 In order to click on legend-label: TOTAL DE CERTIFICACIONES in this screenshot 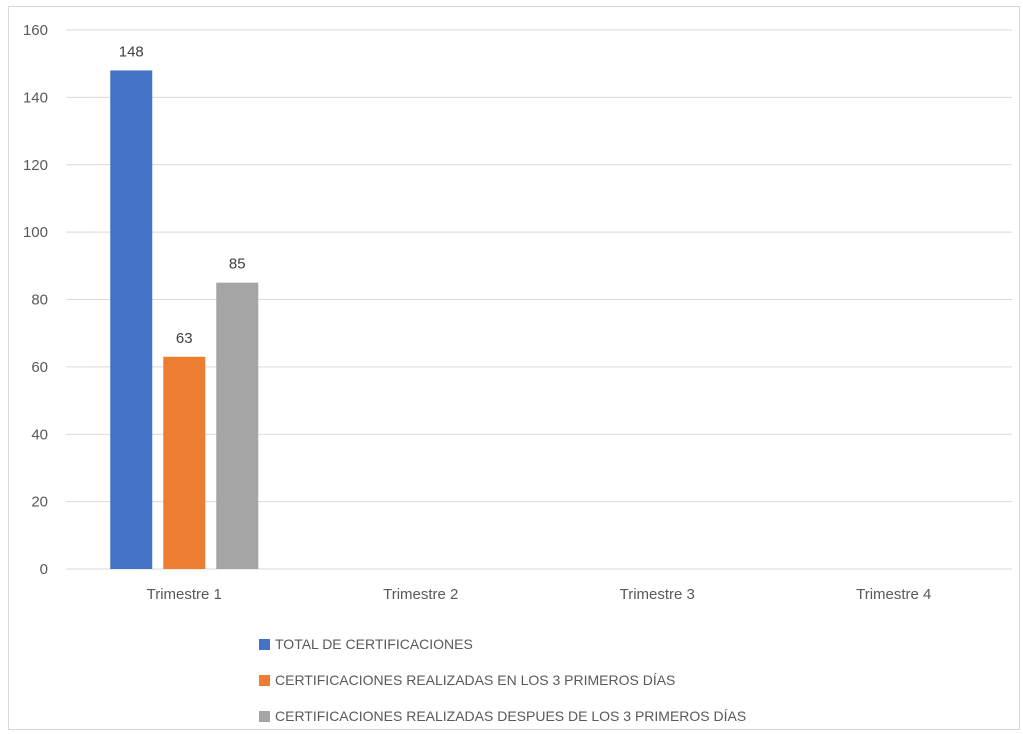, I will do `click(374, 644)`.